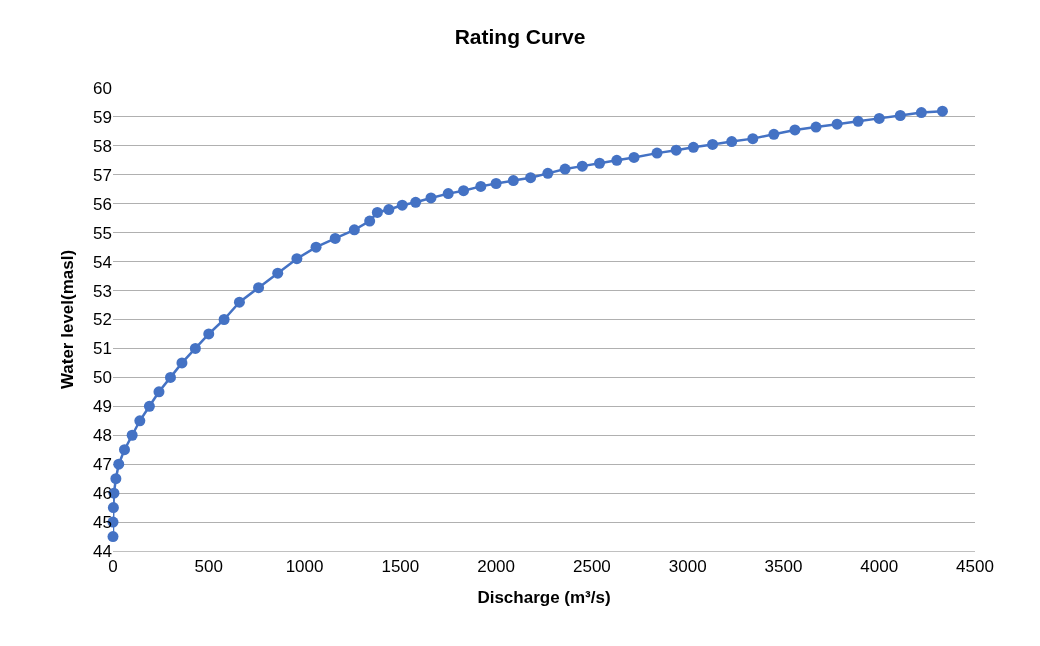 The width and height of the screenshot is (1040, 646). I want to click on x-tick-label: 2000, so click(496, 567).